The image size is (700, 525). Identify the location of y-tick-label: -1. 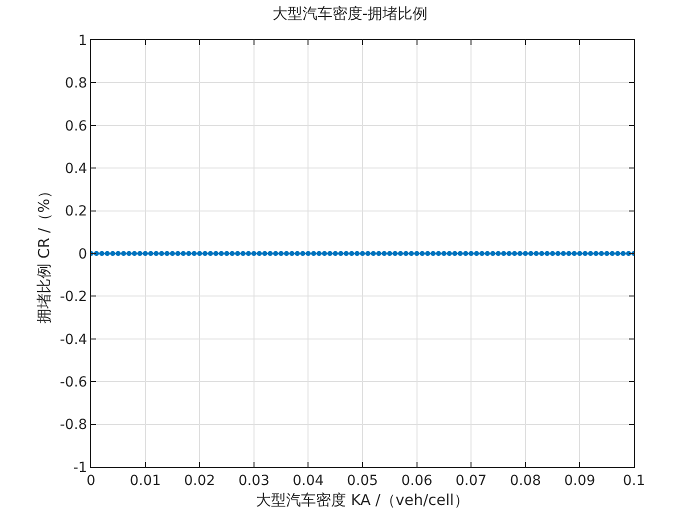
(80, 468).